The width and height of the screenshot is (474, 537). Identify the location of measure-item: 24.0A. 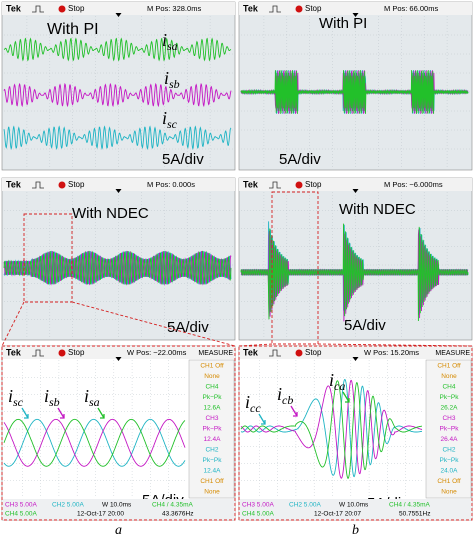
(450, 471).